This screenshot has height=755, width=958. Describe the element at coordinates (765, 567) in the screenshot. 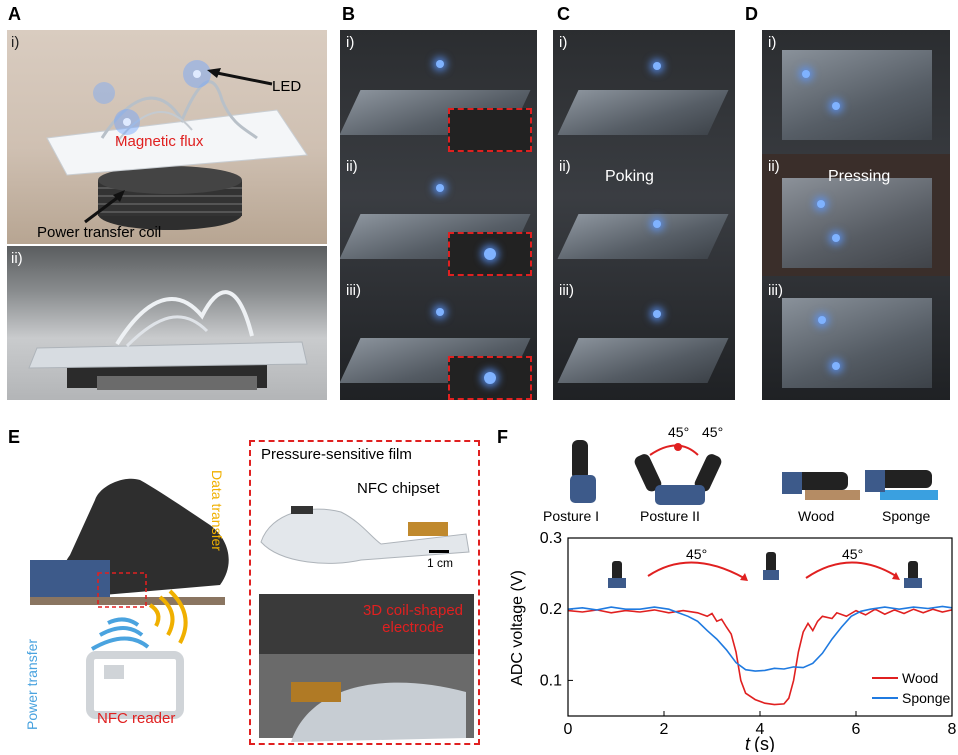

I see `feet-annotations: 45° 45°` at that location.